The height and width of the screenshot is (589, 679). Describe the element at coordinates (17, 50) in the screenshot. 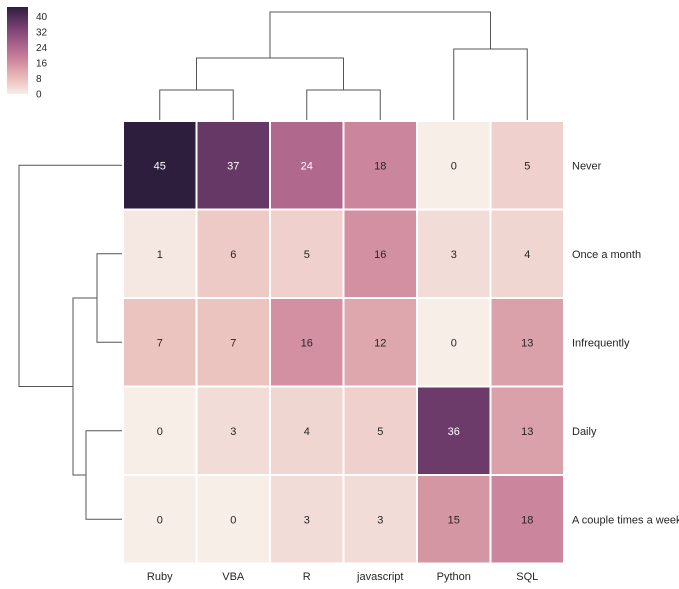

I see `colorbar-gradient` at that location.